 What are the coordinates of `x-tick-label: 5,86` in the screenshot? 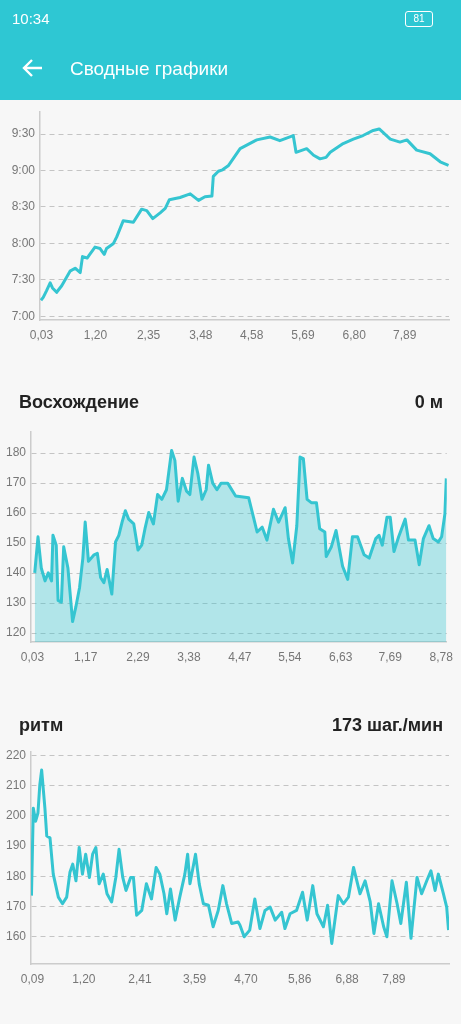 It's located at (300, 978).